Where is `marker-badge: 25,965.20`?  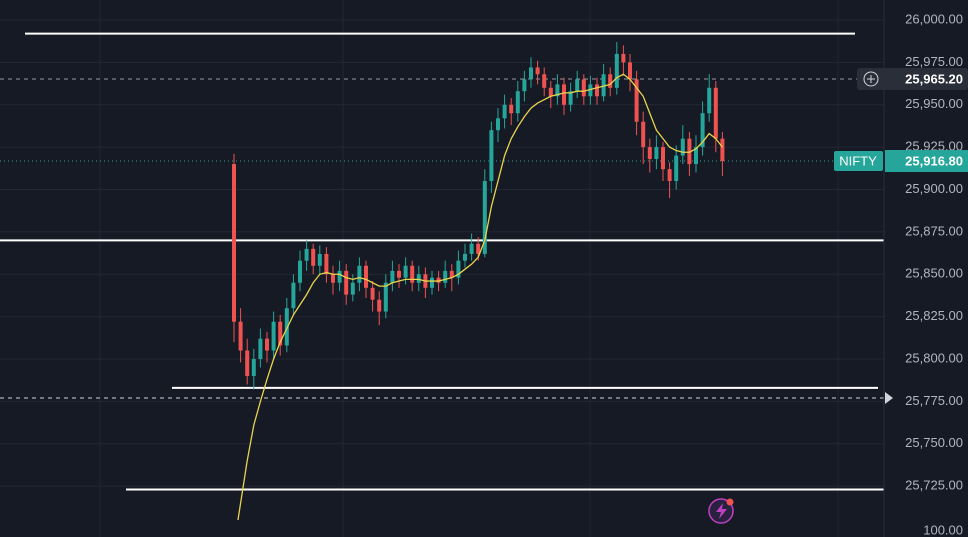
marker-badge: 25,965.20 is located at coordinates (912, 78).